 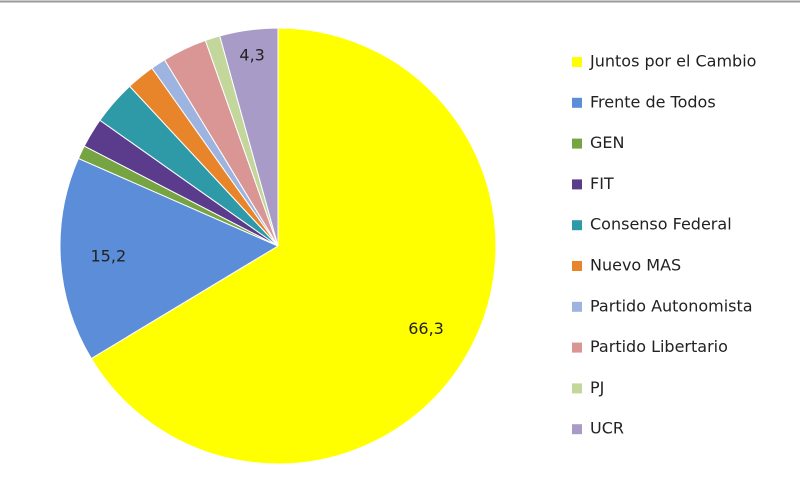 I want to click on legend-label: FIT, so click(x=602, y=183).